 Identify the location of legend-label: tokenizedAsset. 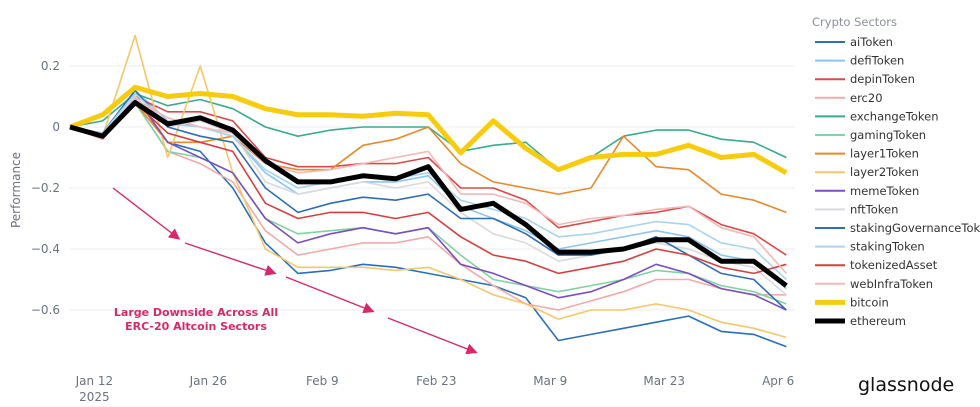
(894, 265).